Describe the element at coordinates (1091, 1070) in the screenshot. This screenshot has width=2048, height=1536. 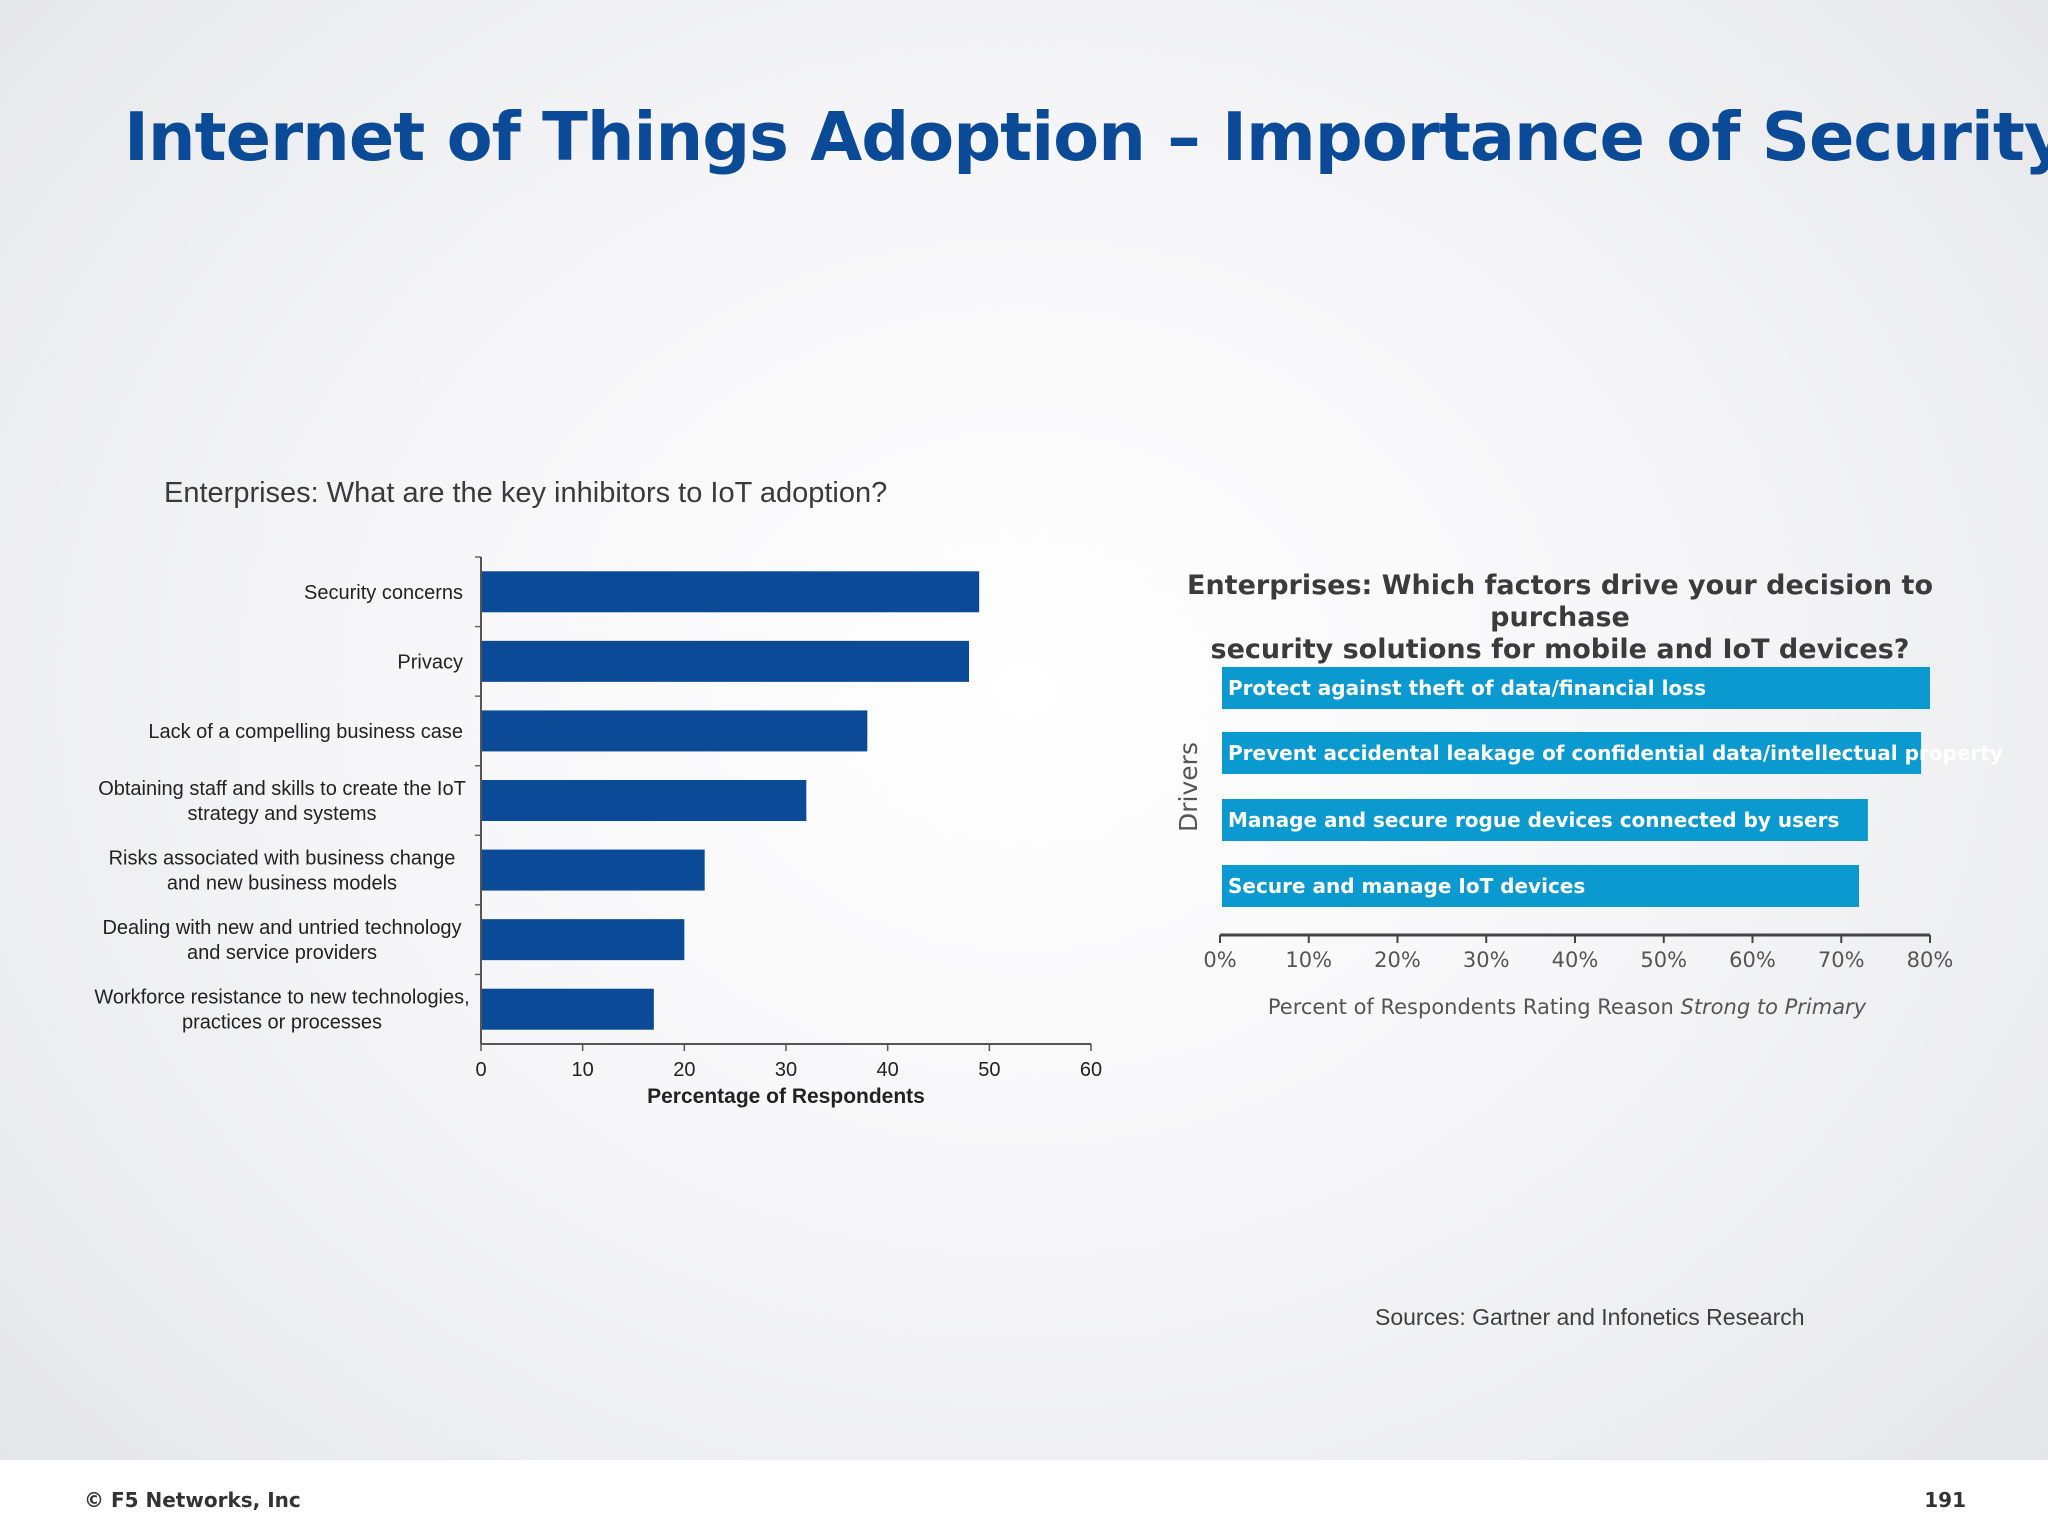
I see `x-tick-label: 60` at that location.